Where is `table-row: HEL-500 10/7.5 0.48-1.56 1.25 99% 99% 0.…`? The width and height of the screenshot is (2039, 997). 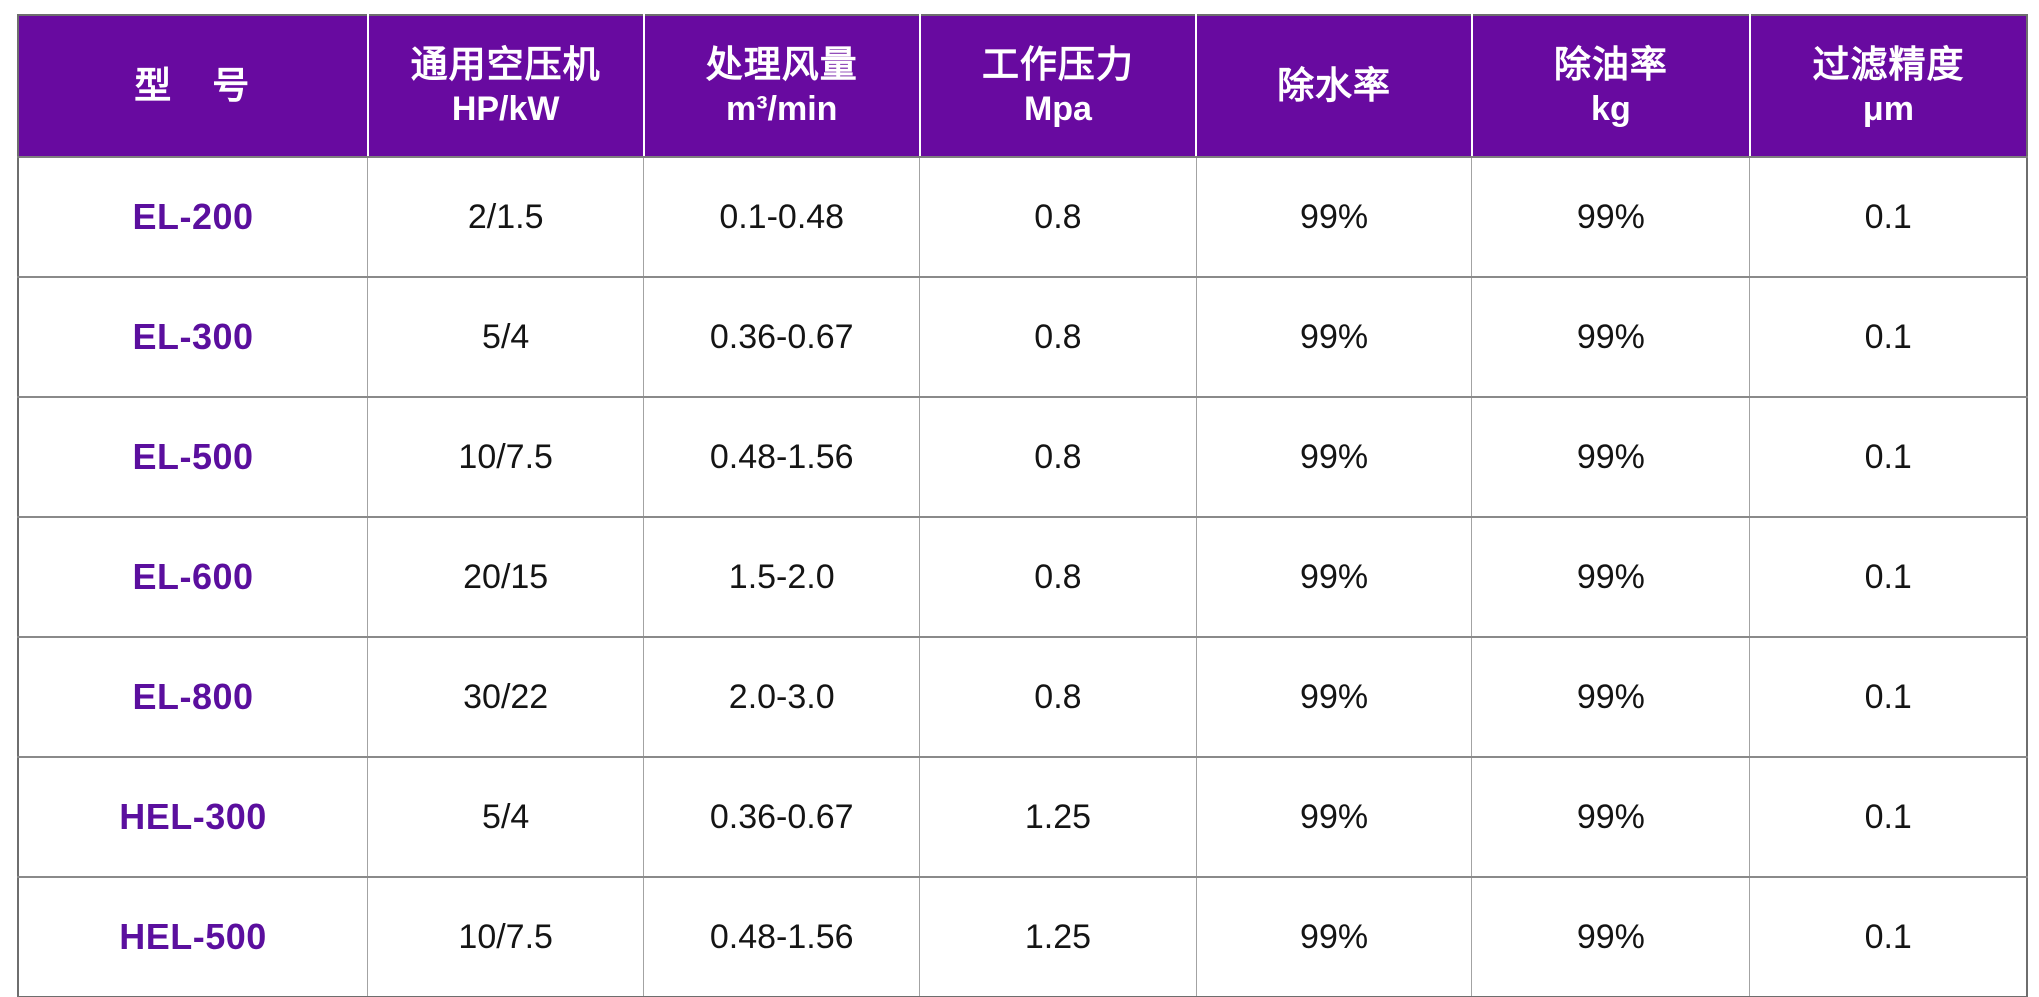 table-row: HEL-500 10/7.5 0.48-1.56 1.25 99% 99% 0.… is located at coordinates (1022, 936).